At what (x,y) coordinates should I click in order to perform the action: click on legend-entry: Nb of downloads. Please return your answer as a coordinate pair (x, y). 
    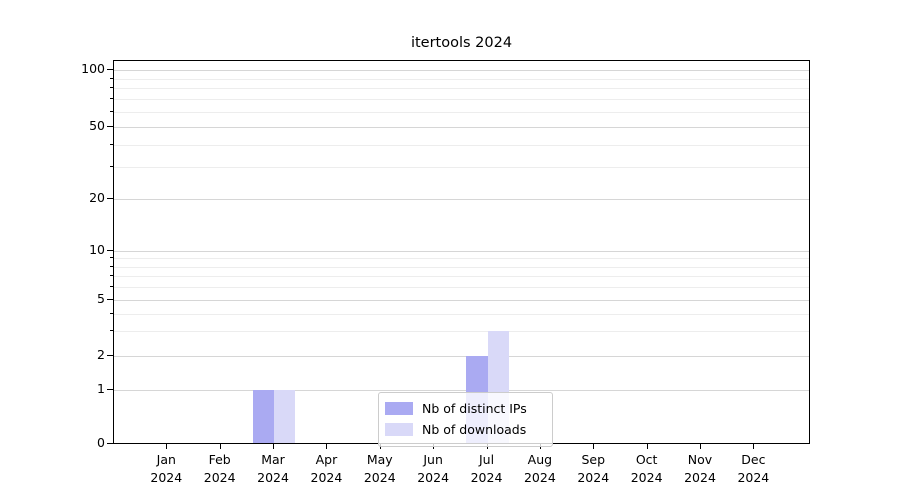
    Looking at the image, I should click on (464, 429).